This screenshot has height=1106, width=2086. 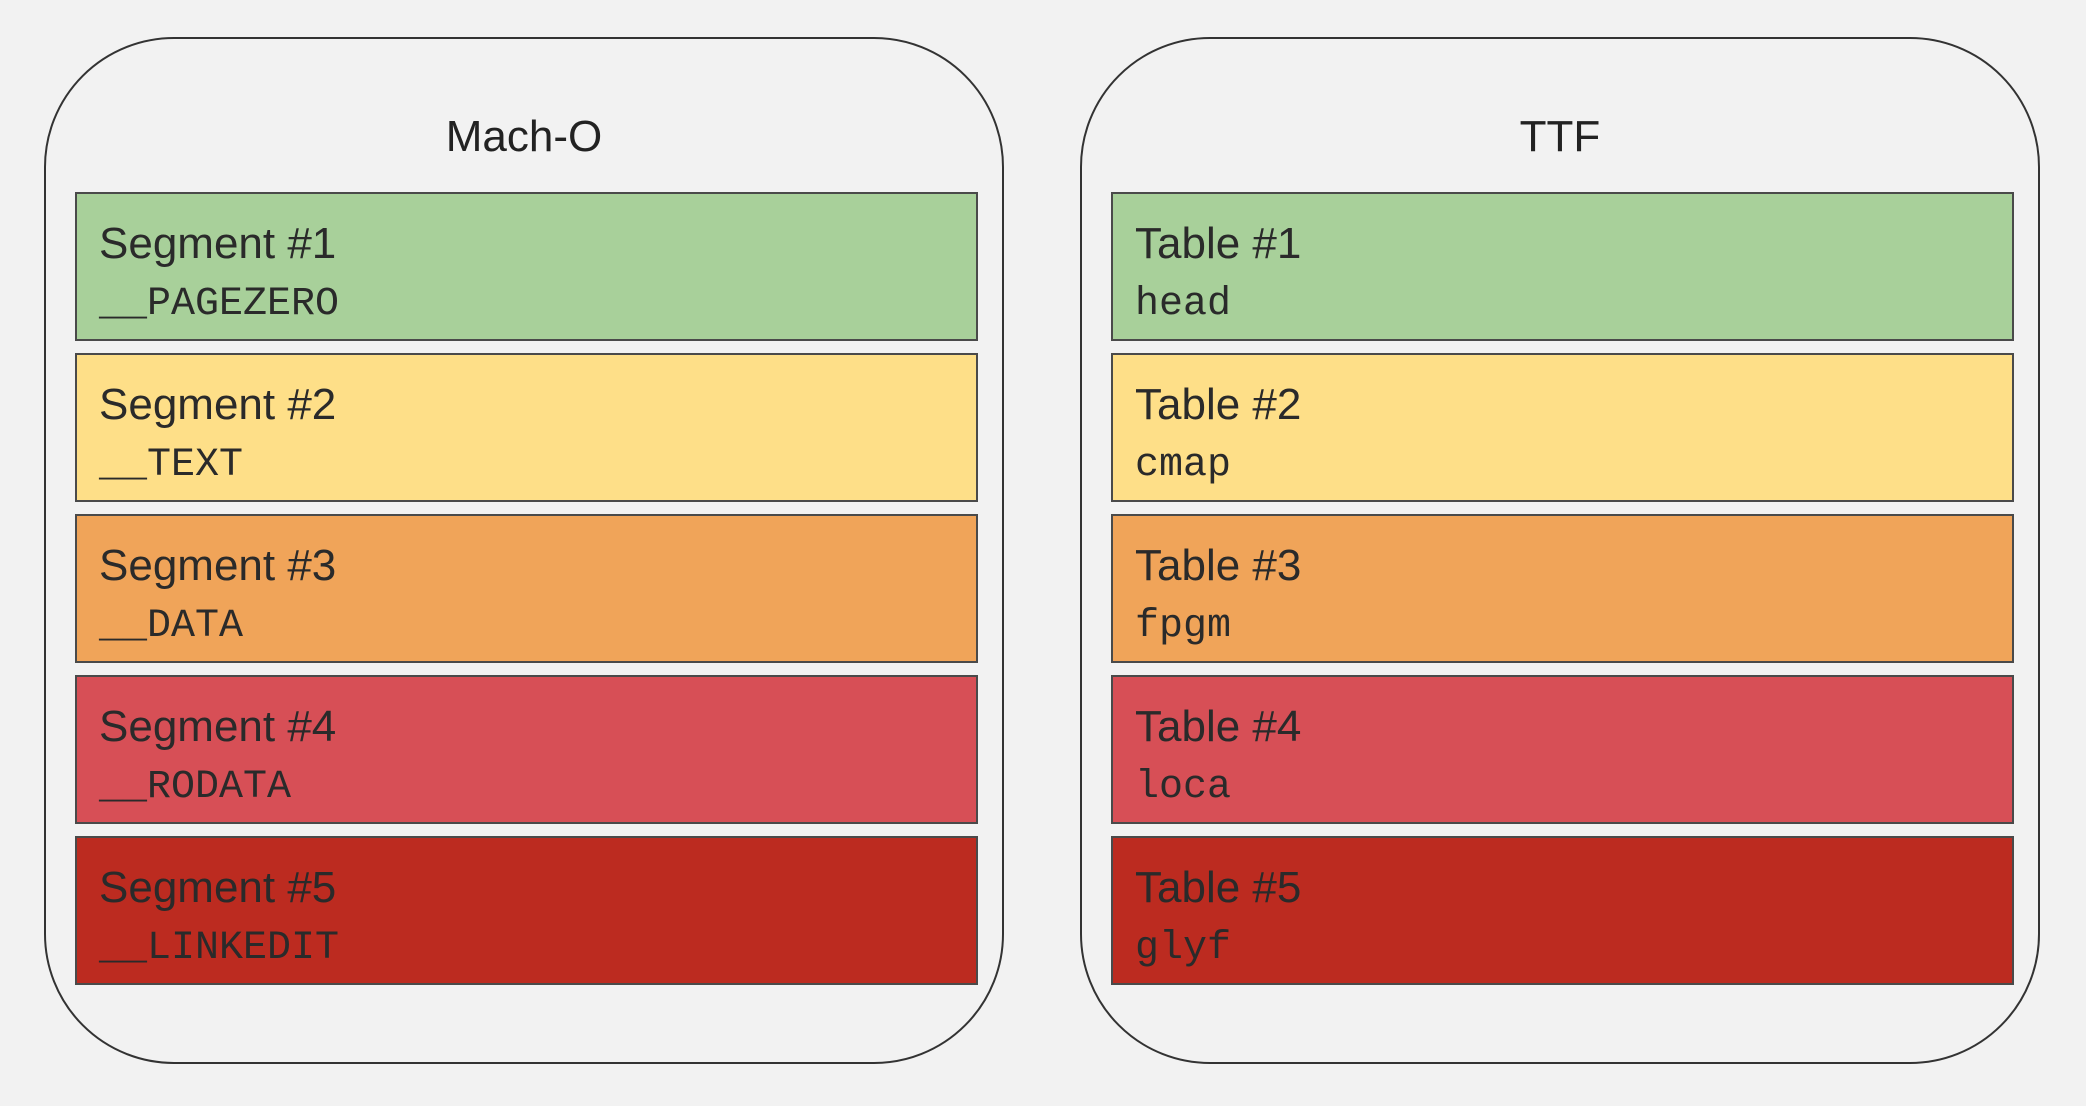 I want to click on segment-4-label: Segment #4, so click(x=218, y=726).